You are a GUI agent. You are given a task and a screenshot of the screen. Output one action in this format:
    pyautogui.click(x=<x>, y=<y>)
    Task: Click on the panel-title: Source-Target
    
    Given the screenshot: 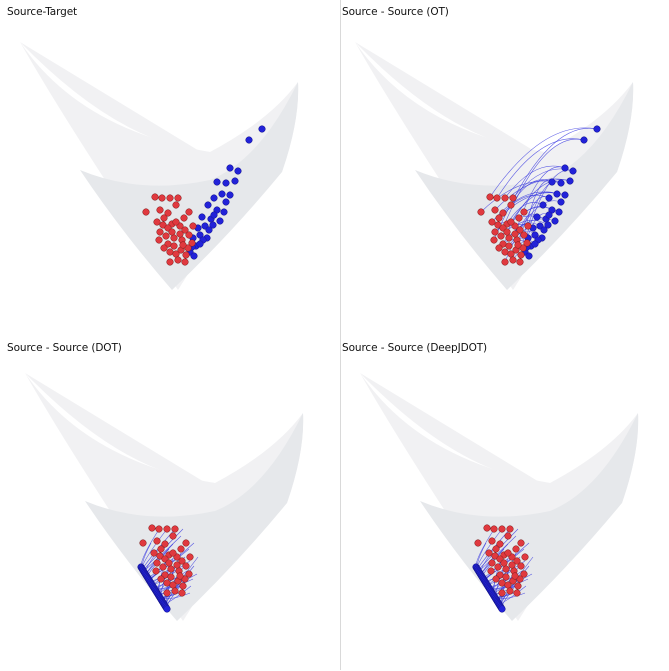 What is the action you would take?
    pyautogui.click(x=42, y=12)
    